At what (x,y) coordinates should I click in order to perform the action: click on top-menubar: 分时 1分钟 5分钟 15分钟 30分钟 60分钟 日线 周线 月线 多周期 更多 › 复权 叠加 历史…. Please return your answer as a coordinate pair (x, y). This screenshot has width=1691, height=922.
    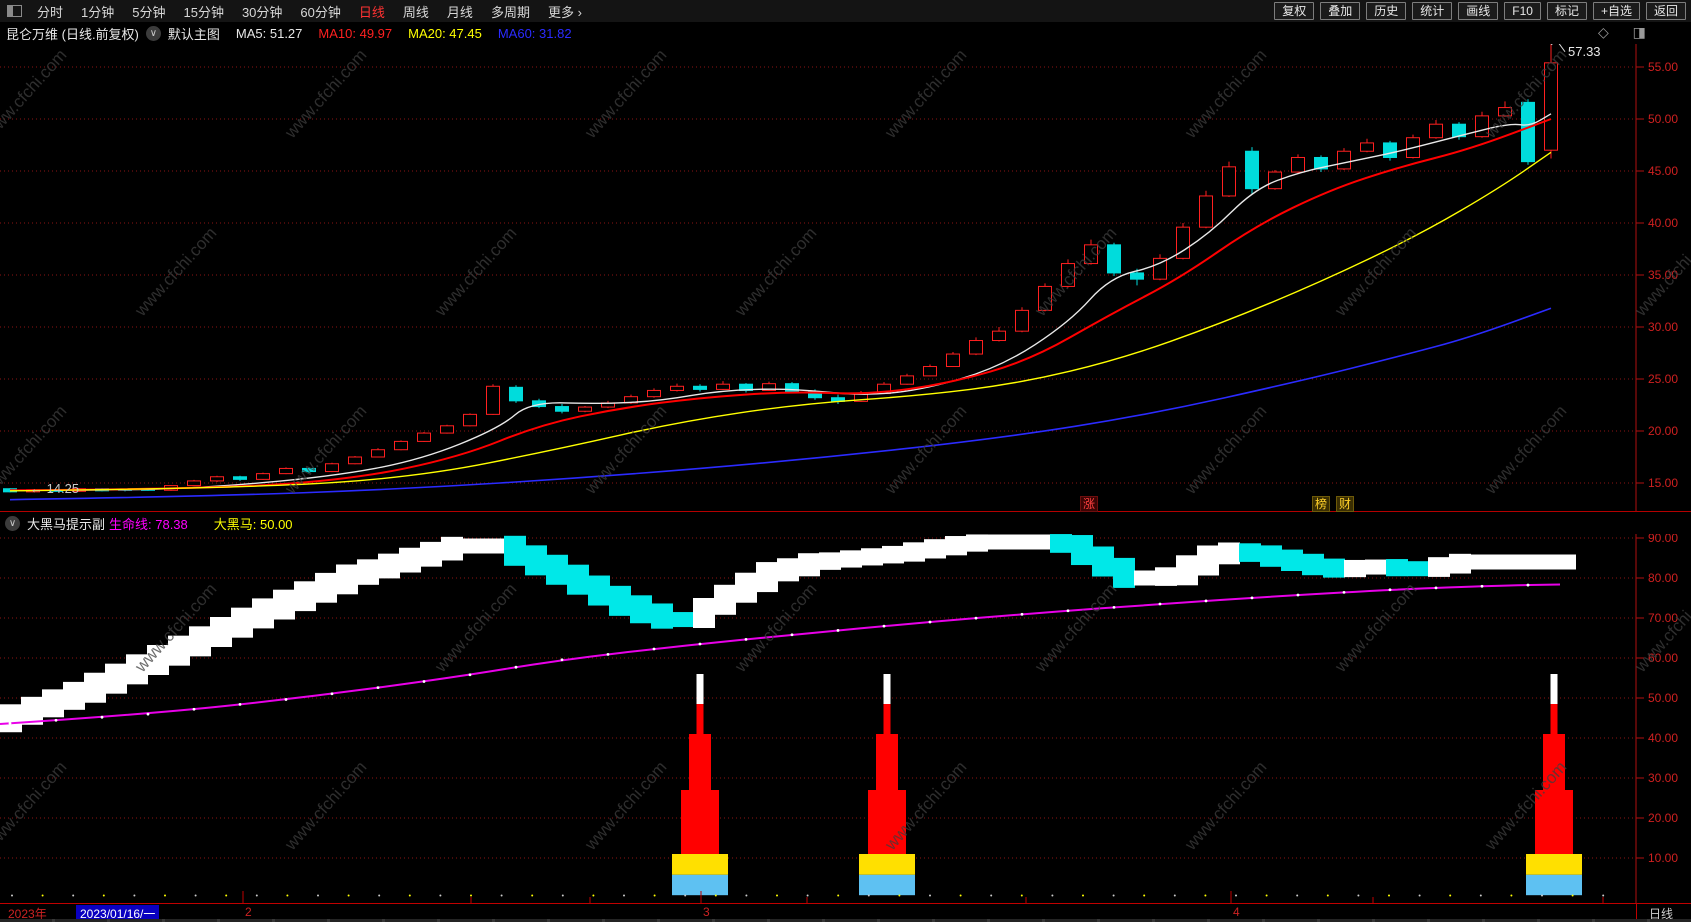
    Looking at the image, I should click on (845, 11).